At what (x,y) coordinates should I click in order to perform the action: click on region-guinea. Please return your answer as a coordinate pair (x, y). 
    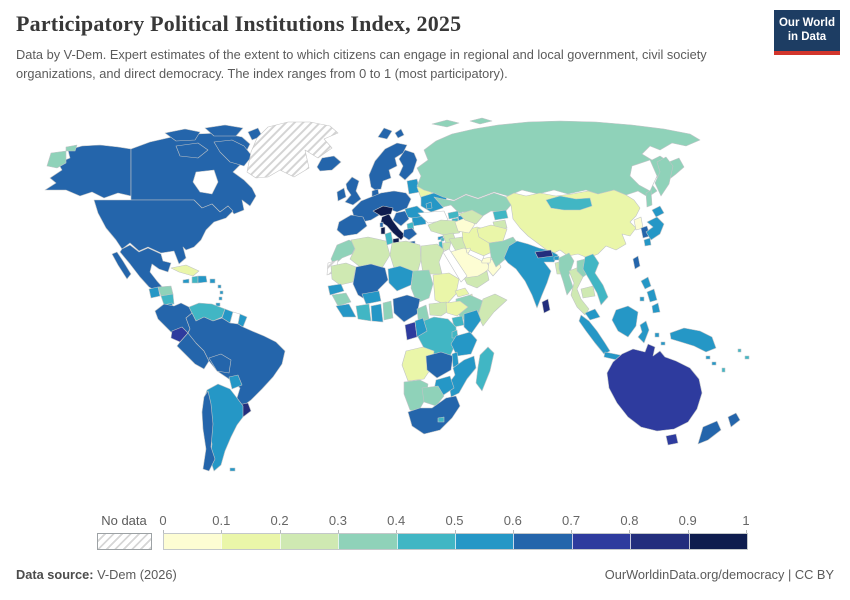
    Looking at the image, I should click on (341, 299).